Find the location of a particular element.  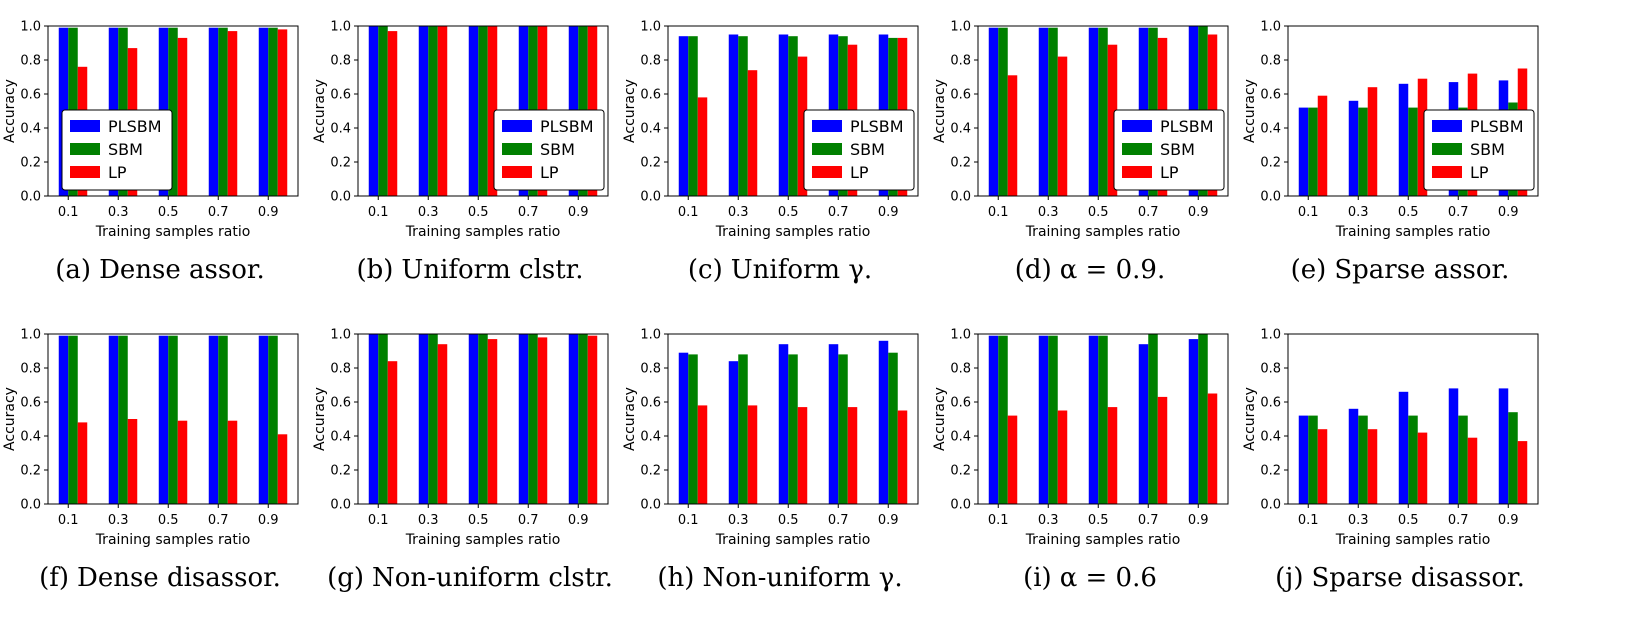

x-tick-label: 0.1 is located at coordinates (1308, 212).